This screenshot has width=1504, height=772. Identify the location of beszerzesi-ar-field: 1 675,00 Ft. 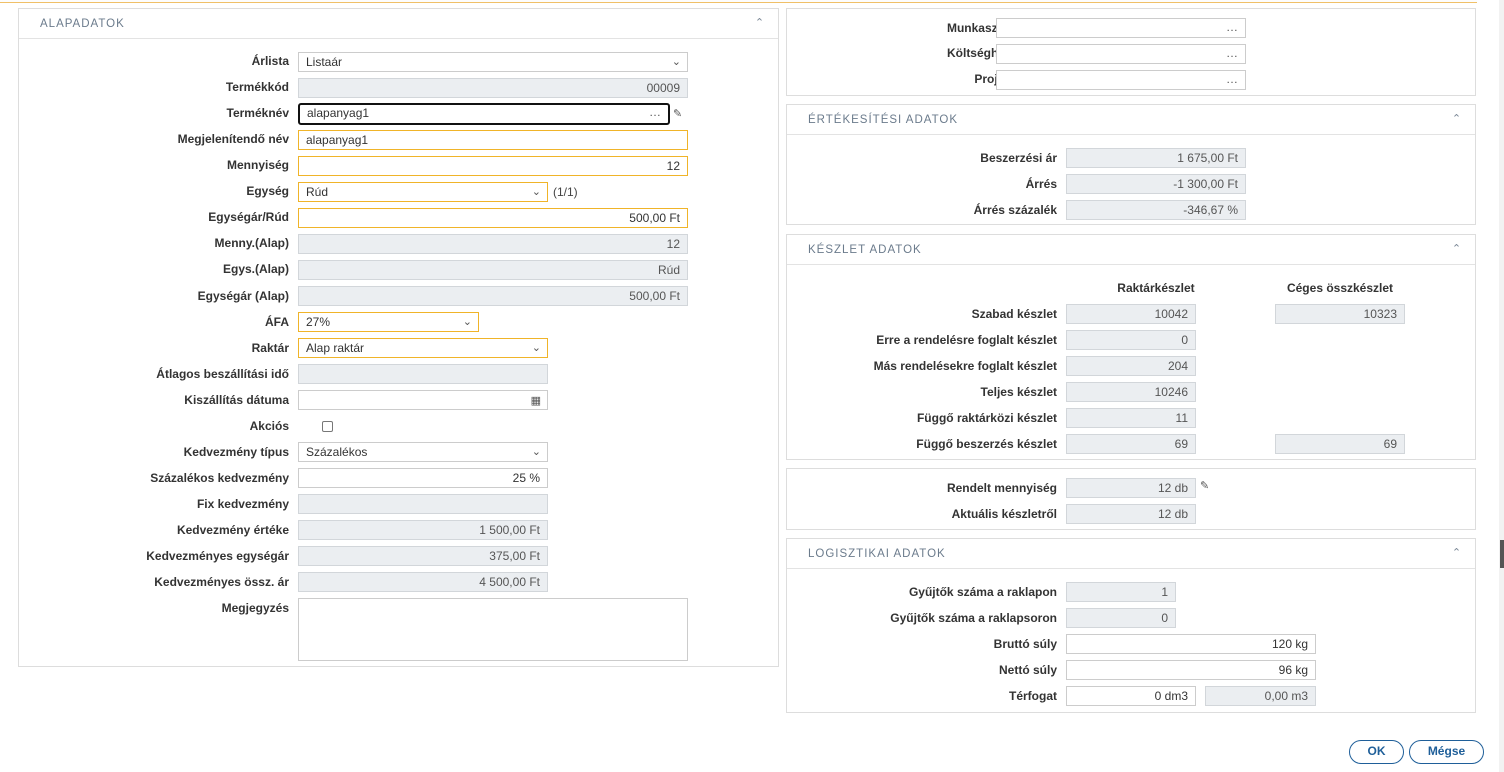
(1156, 158).